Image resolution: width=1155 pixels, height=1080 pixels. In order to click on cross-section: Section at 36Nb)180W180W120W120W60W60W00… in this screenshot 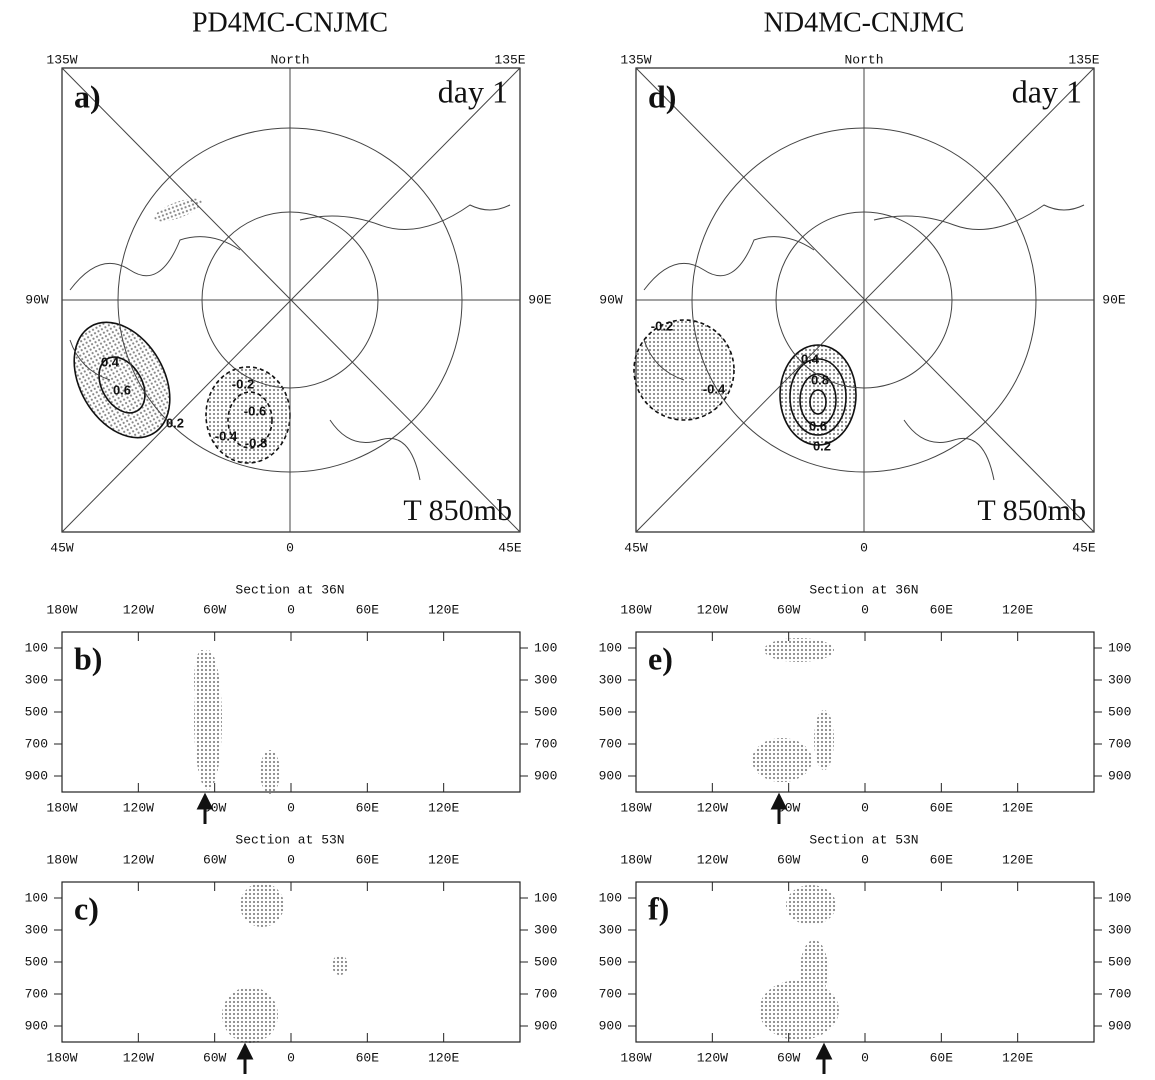, I will do `click(291, 703)`.